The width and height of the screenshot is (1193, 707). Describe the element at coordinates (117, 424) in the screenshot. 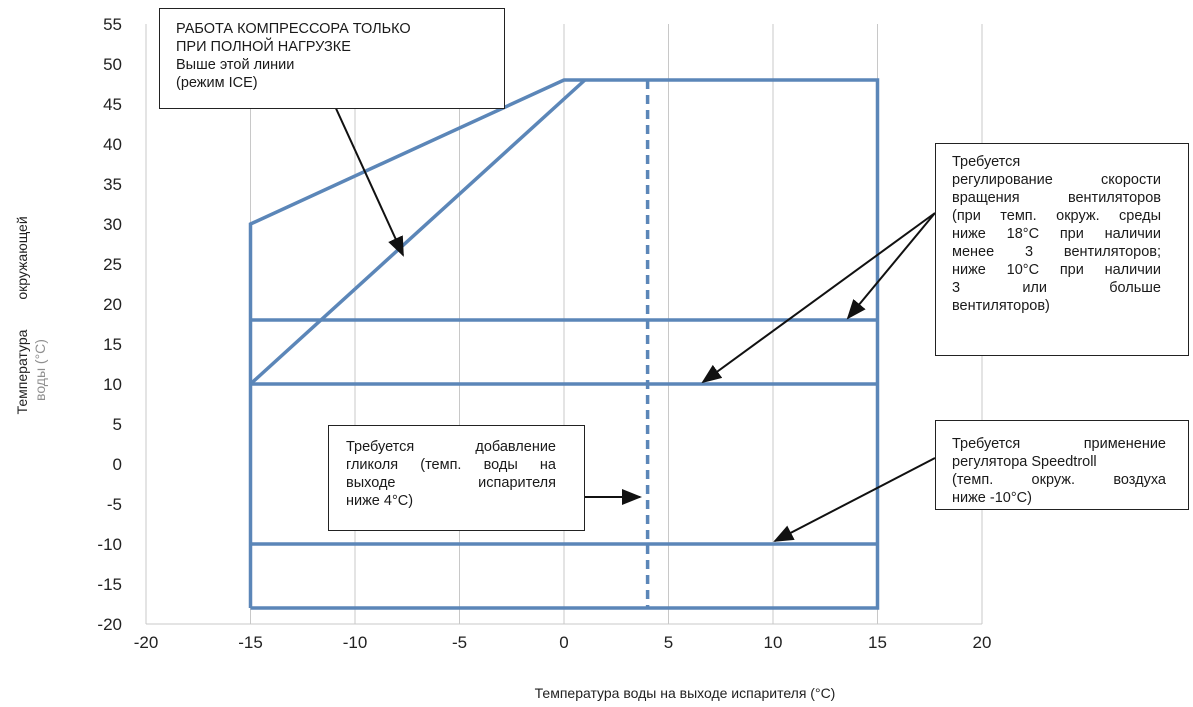

I see `y-tick-label: 5` at that location.